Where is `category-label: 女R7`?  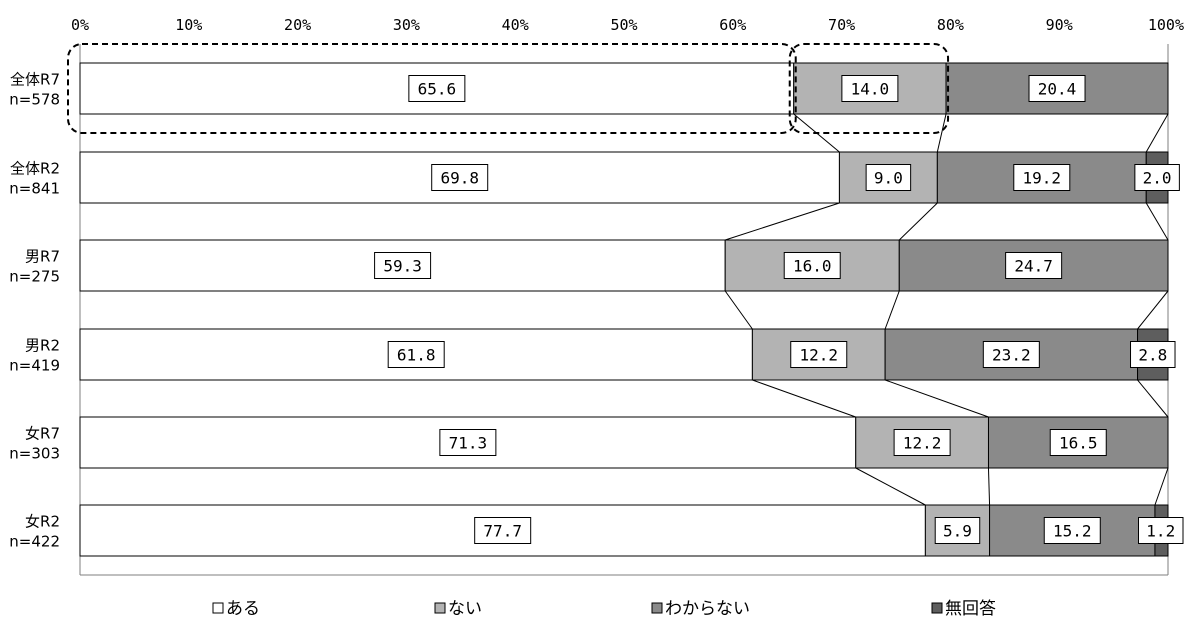 category-label: 女R7 is located at coordinates (42, 434).